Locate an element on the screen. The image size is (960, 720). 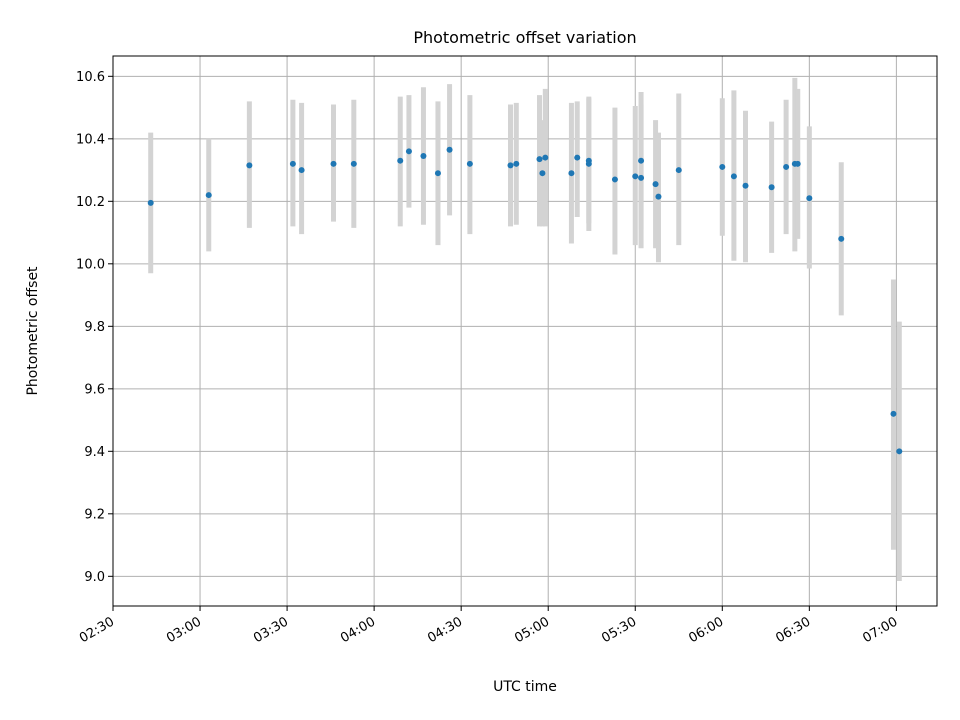
y-tick-label: 9.4 is located at coordinates (94, 452).